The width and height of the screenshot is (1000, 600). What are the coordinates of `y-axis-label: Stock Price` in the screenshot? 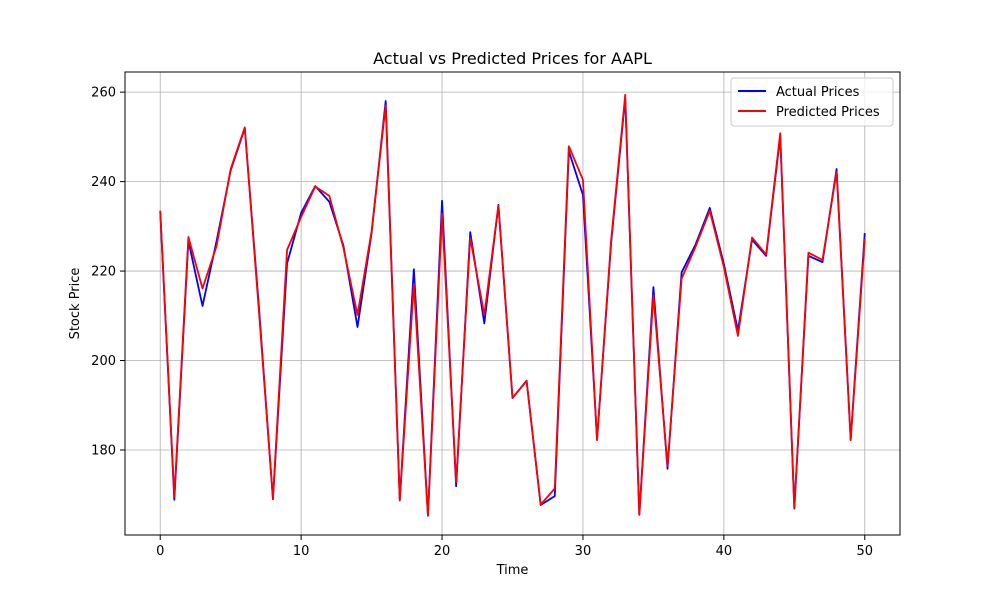 It's located at (75, 304).